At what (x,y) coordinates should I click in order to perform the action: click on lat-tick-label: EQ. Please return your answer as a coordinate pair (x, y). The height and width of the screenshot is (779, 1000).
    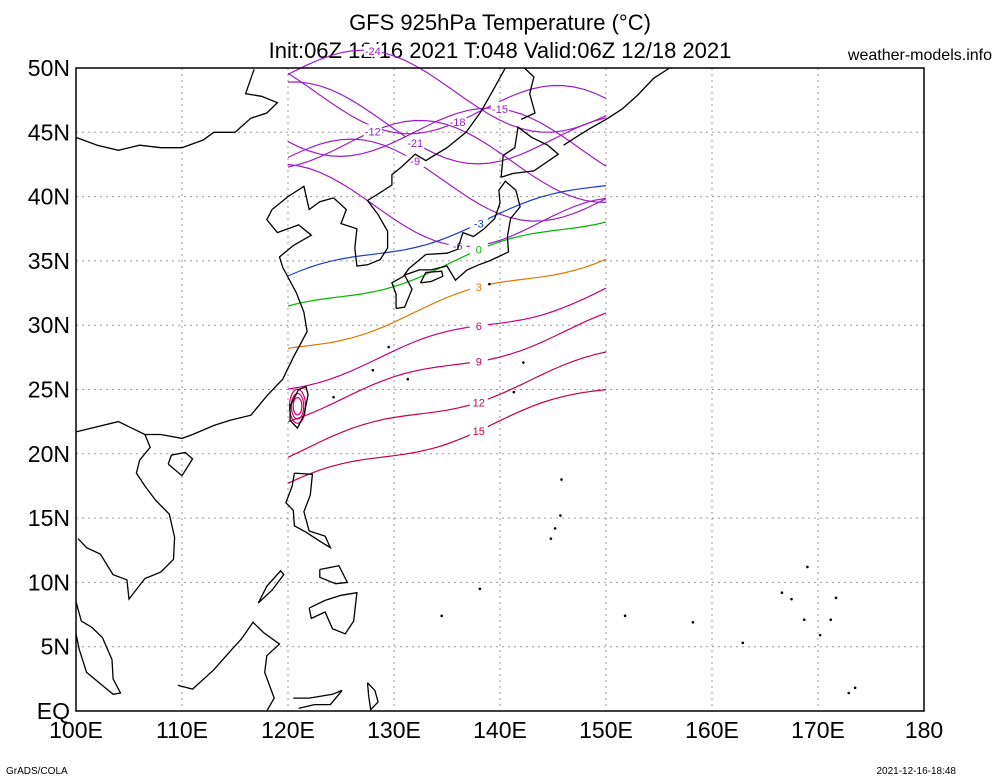
    Looking at the image, I should click on (53, 711).